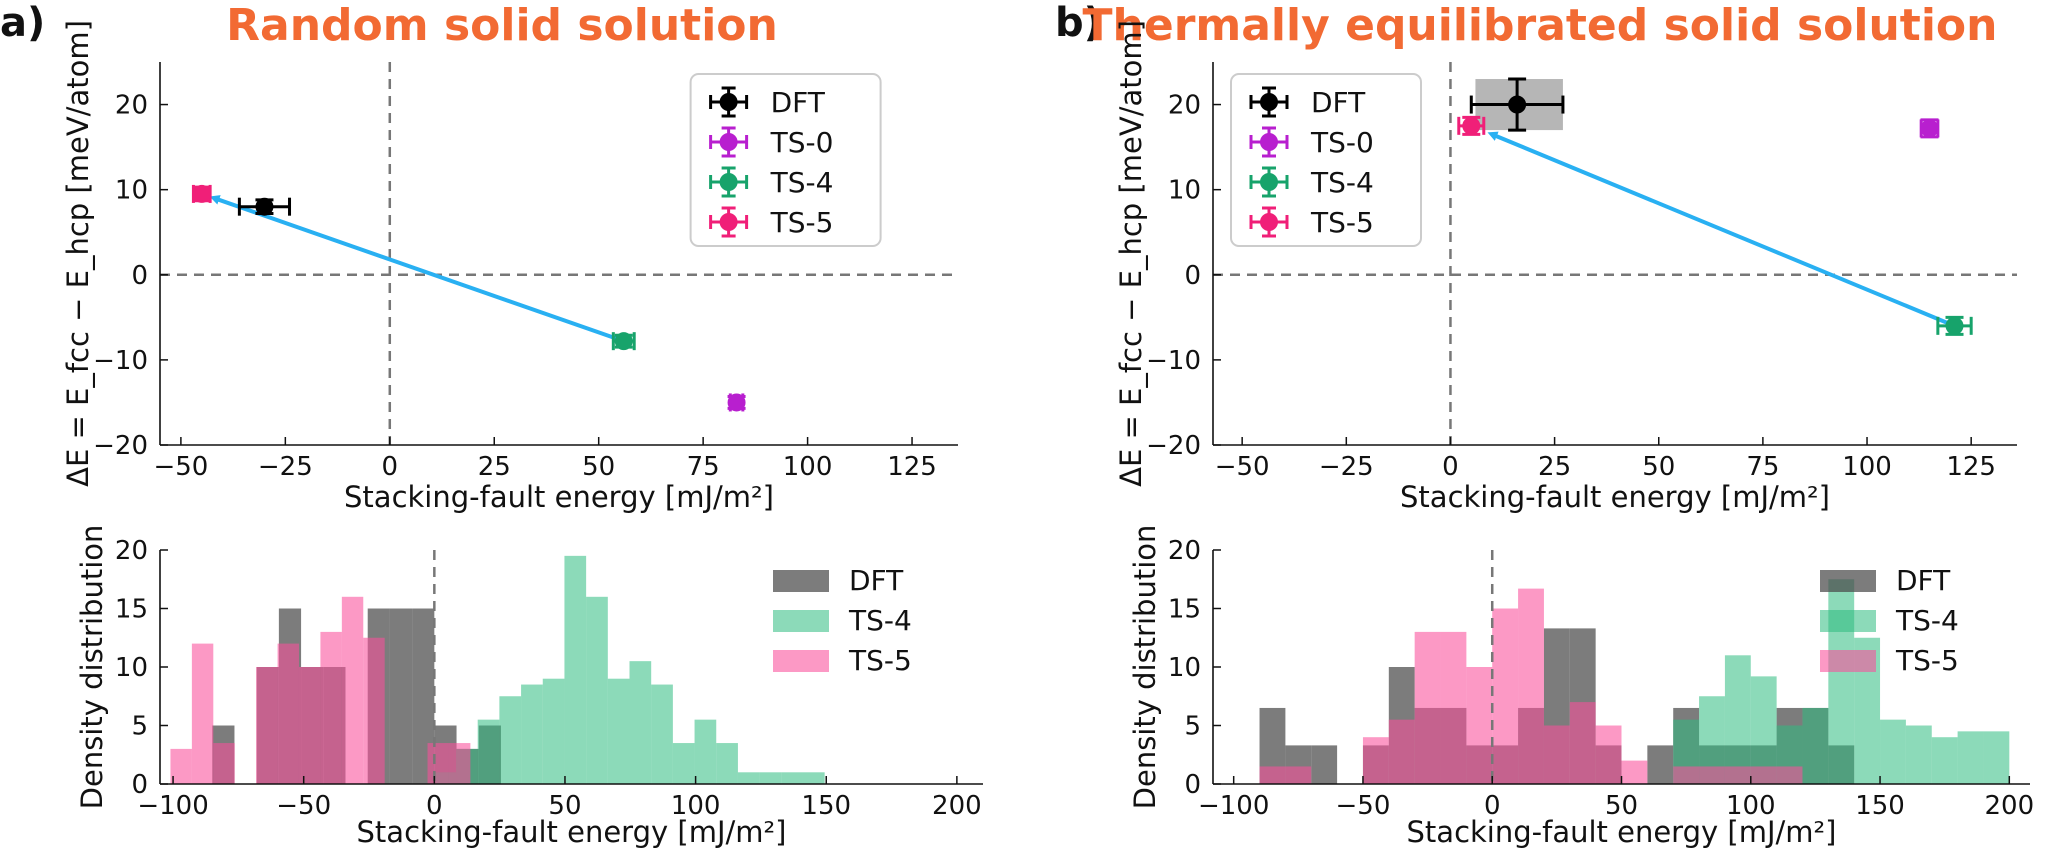 This screenshot has height=854, width=2050. I want to click on legend-label-ts-5: TS-5, so click(1927, 660).